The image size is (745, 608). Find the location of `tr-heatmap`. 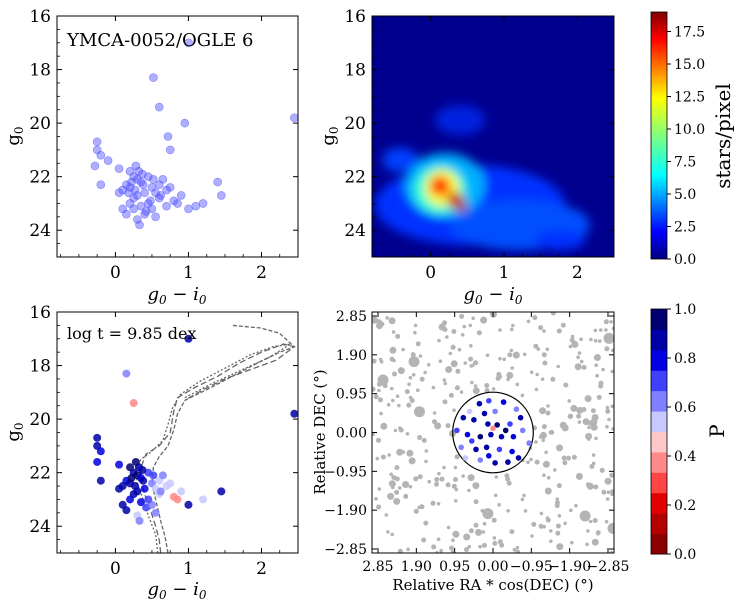

tr-heatmap is located at coordinates (493, 136).